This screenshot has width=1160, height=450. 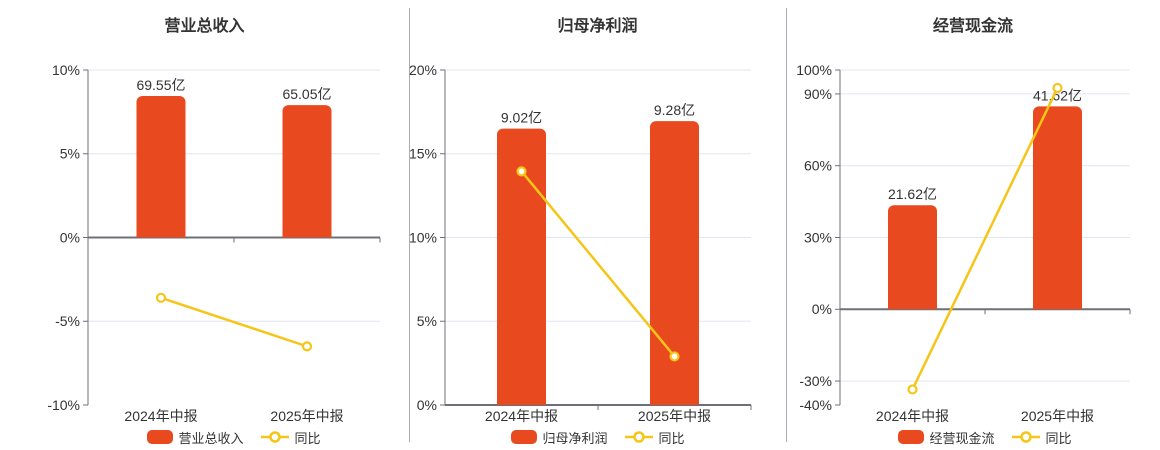 I want to click on bar-value-label: 69.55亿, so click(x=160, y=85).